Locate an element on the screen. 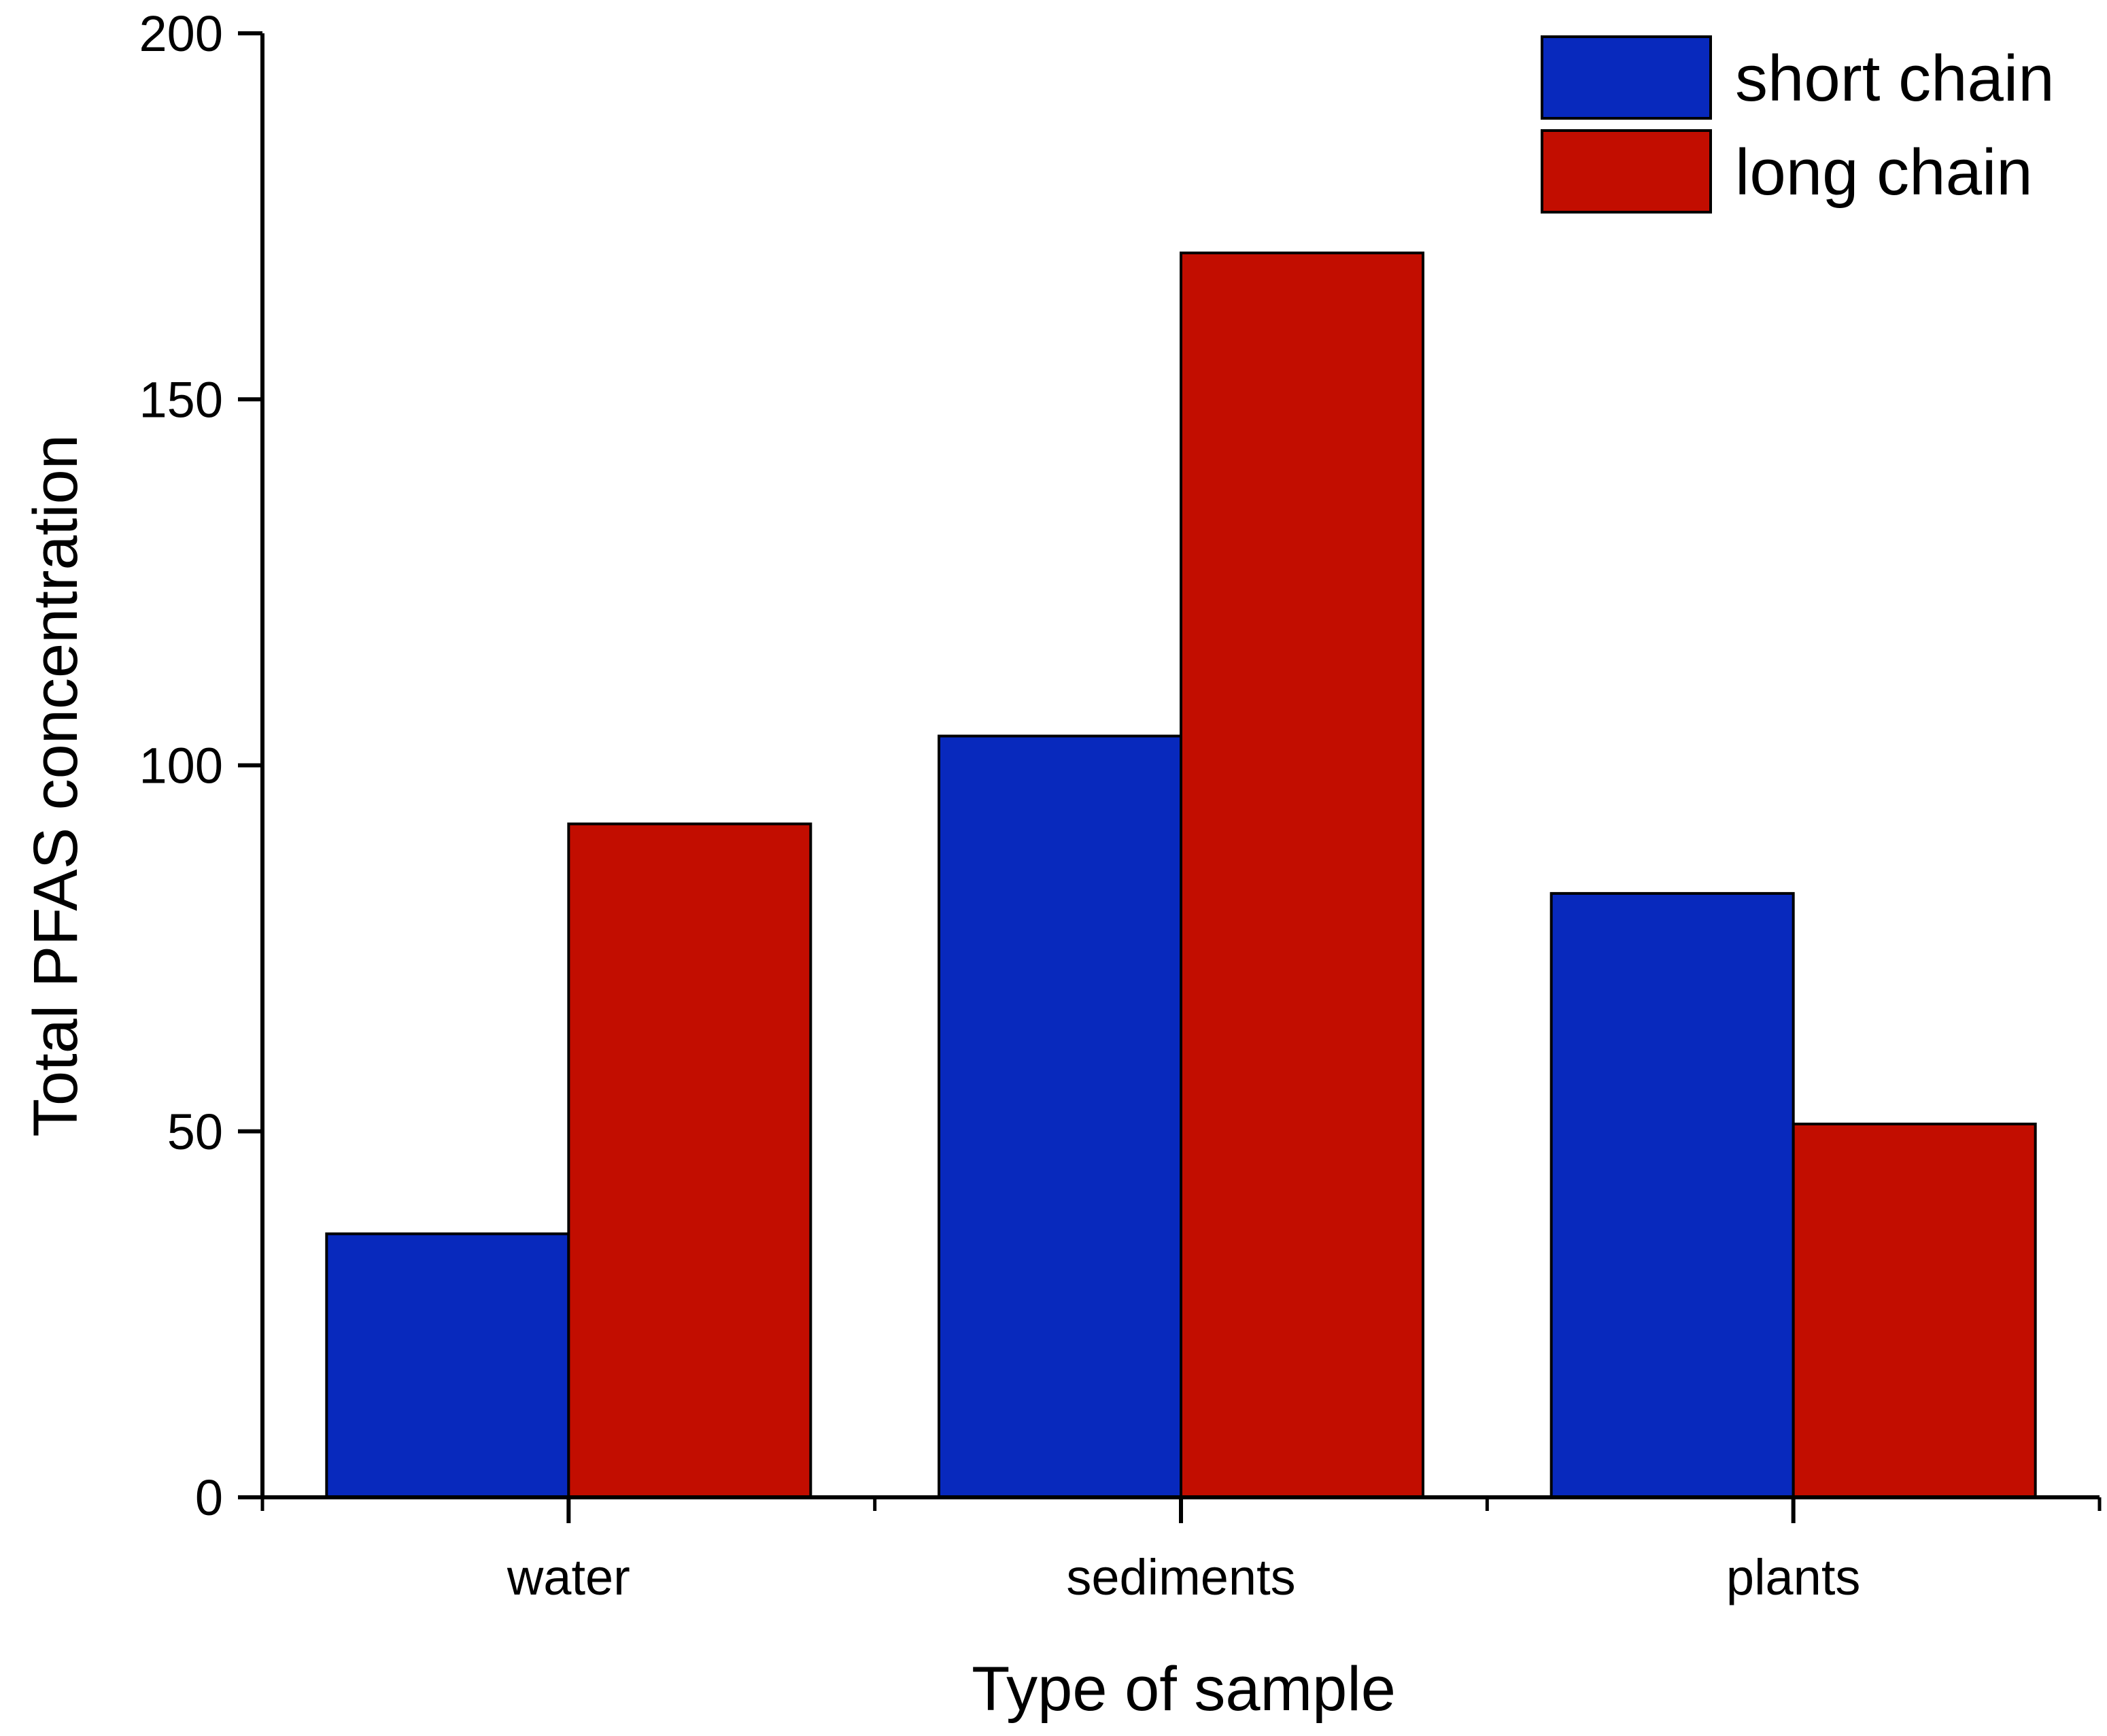 This screenshot has width=2107, height=1736. x-tick-label: sediments is located at coordinates (1180, 1577).